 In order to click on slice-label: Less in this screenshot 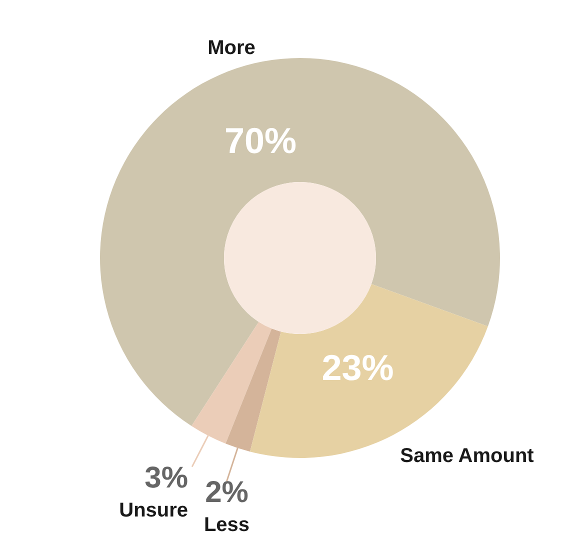, I will do `click(227, 525)`.